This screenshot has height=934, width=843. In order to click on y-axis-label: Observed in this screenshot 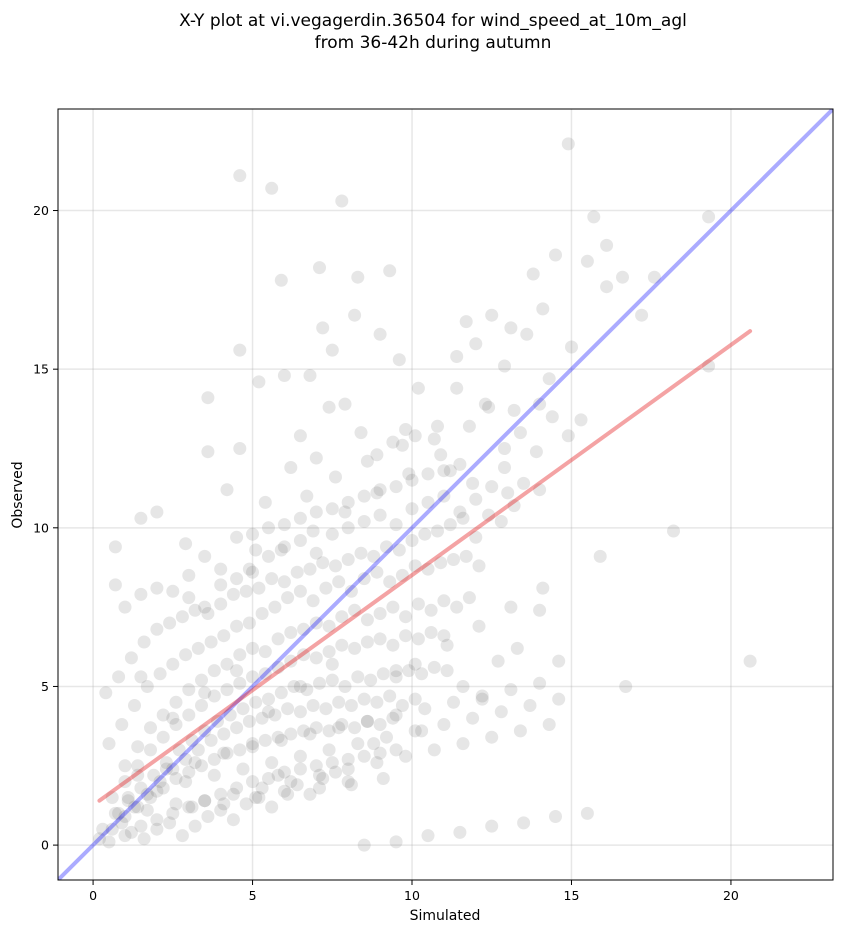, I will do `click(18, 494)`.